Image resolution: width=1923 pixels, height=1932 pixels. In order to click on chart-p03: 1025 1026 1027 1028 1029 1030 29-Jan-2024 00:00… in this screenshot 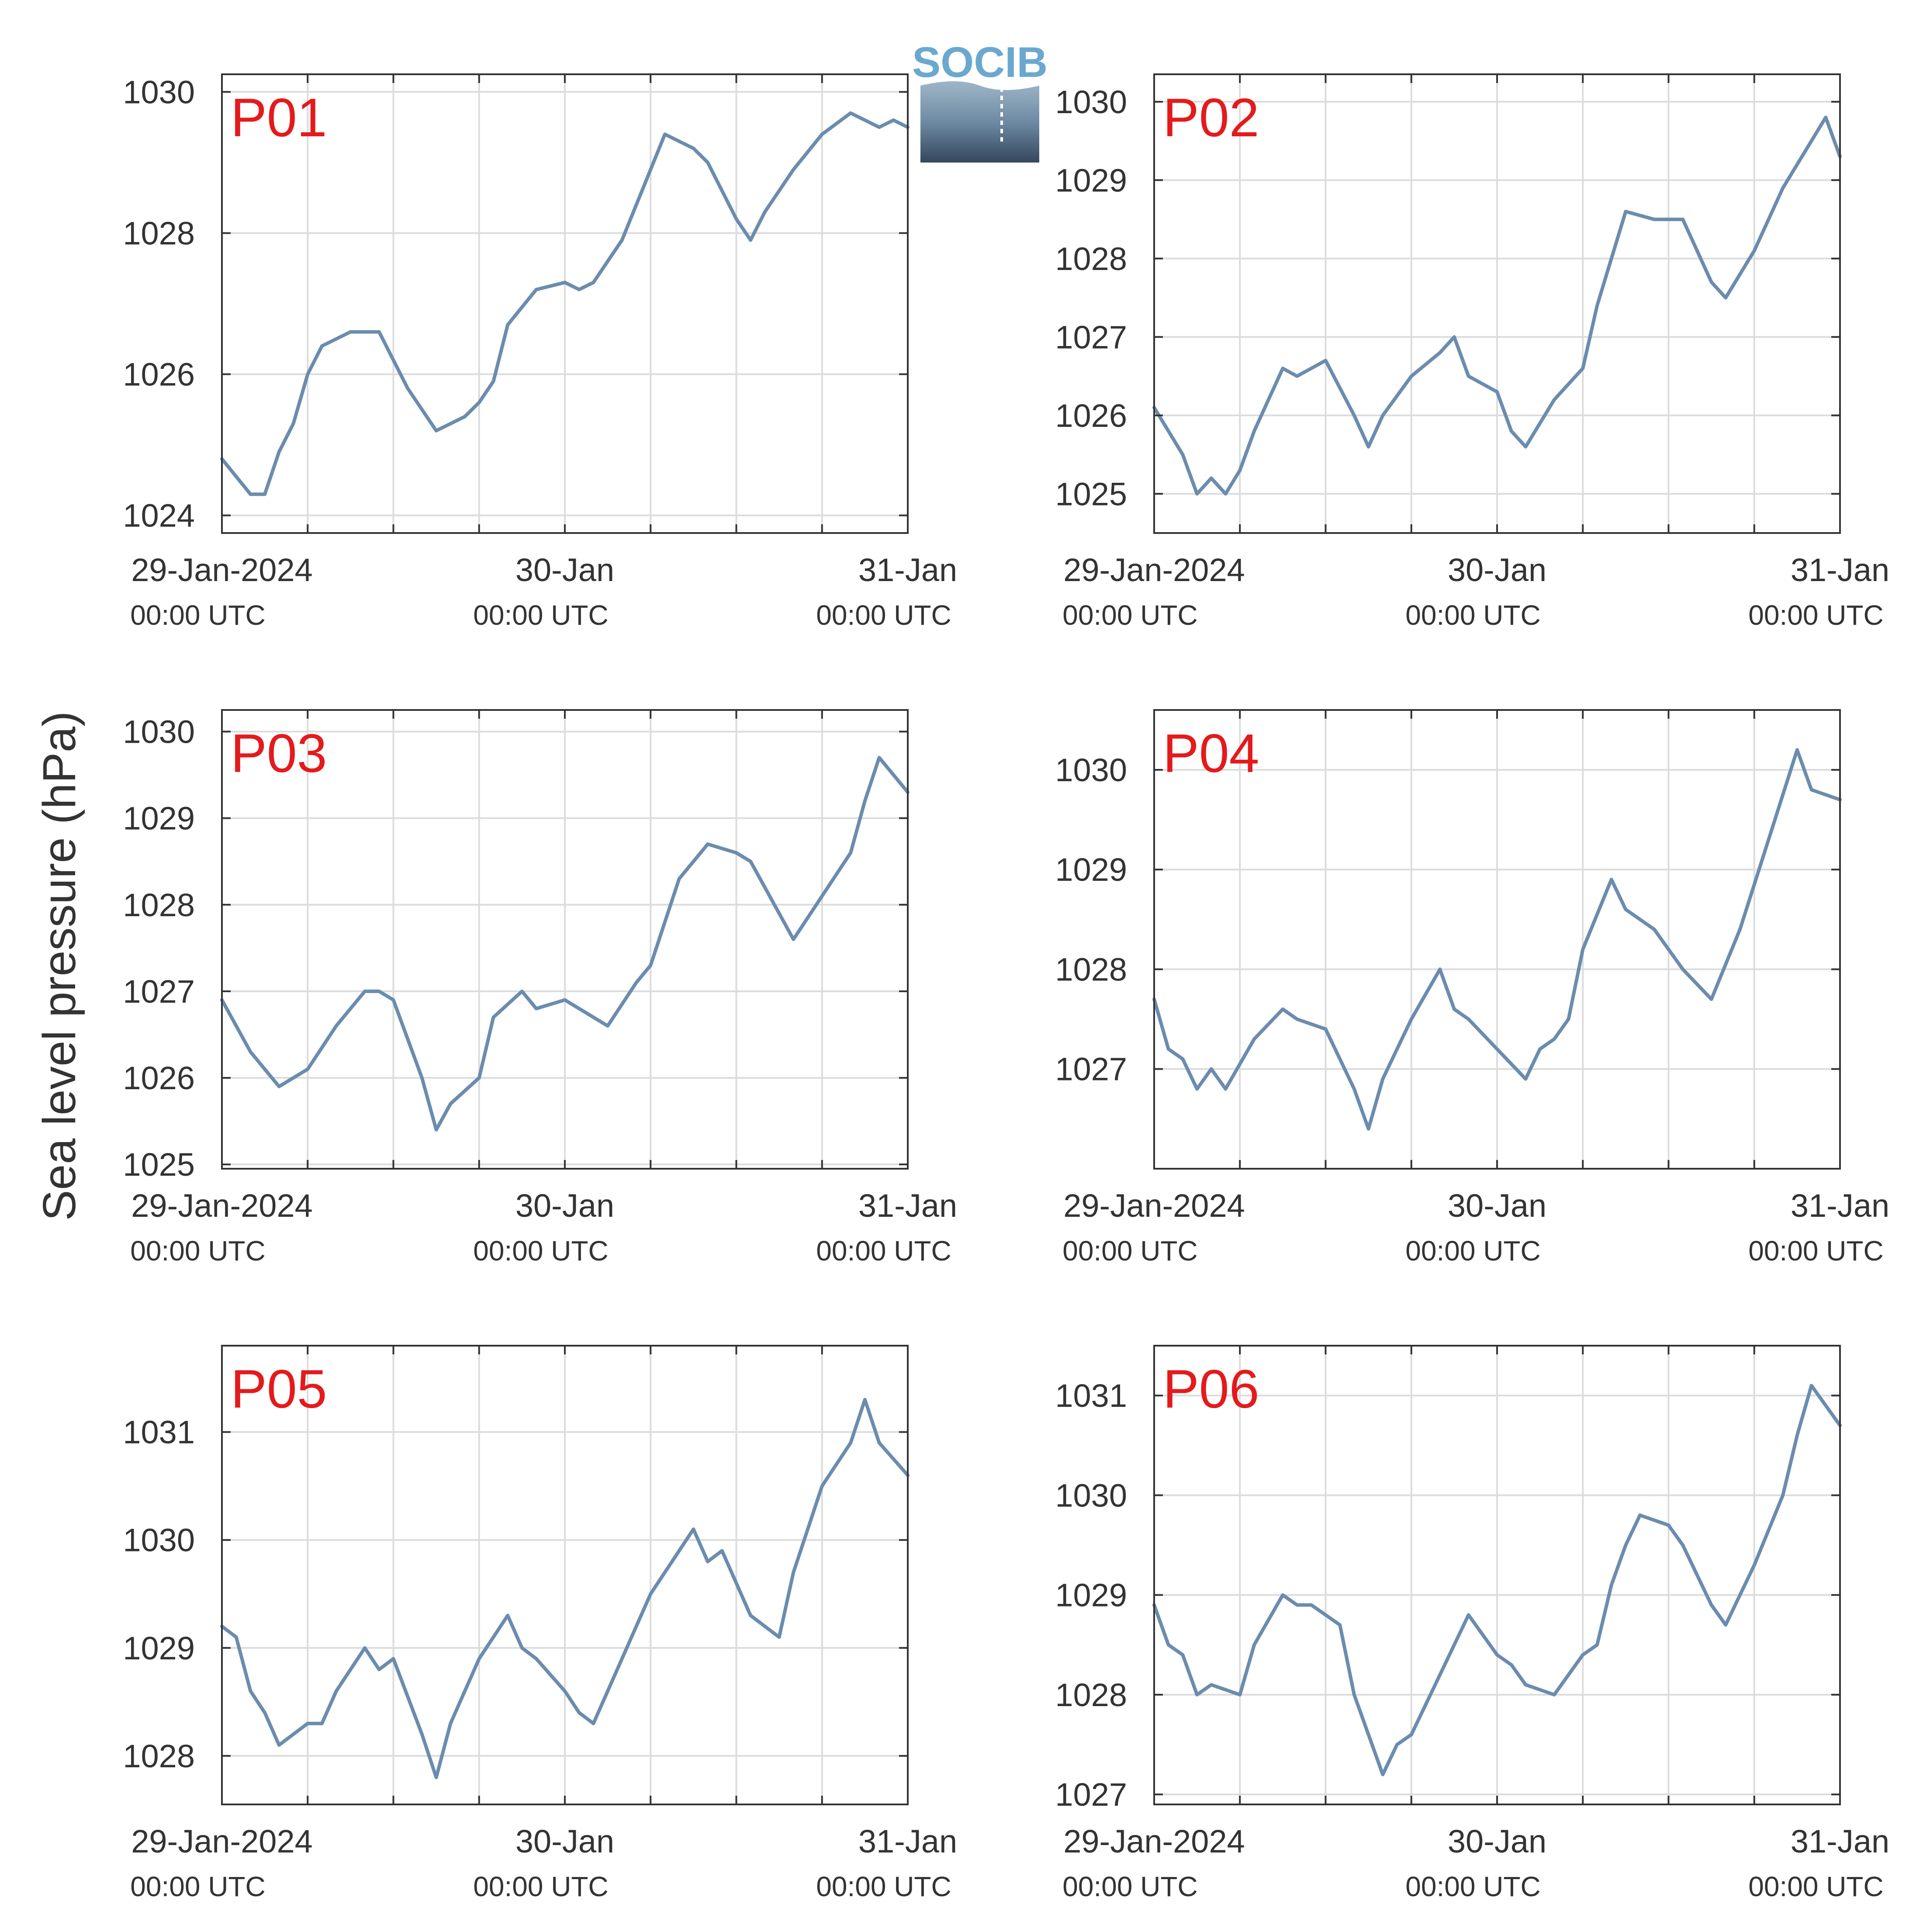, I will do `click(540, 988)`.